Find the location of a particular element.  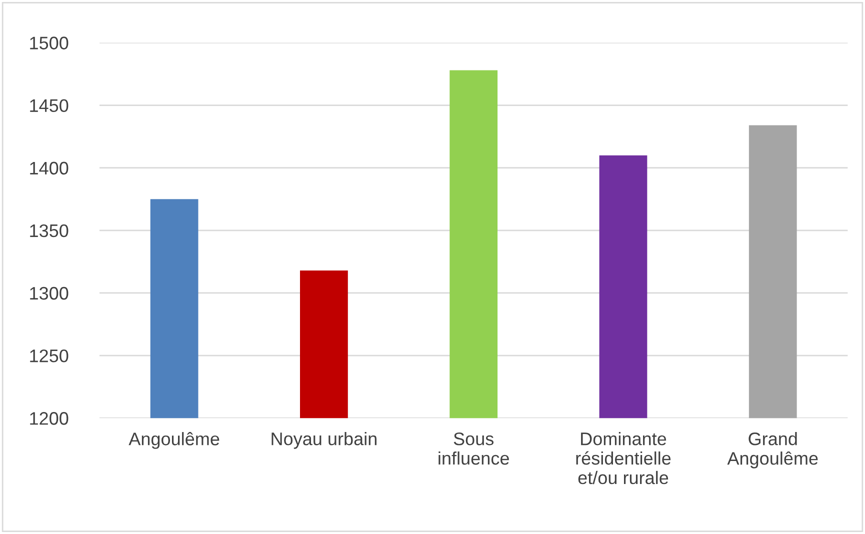

y-tick-label: 1350 is located at coordinates (49, 231).